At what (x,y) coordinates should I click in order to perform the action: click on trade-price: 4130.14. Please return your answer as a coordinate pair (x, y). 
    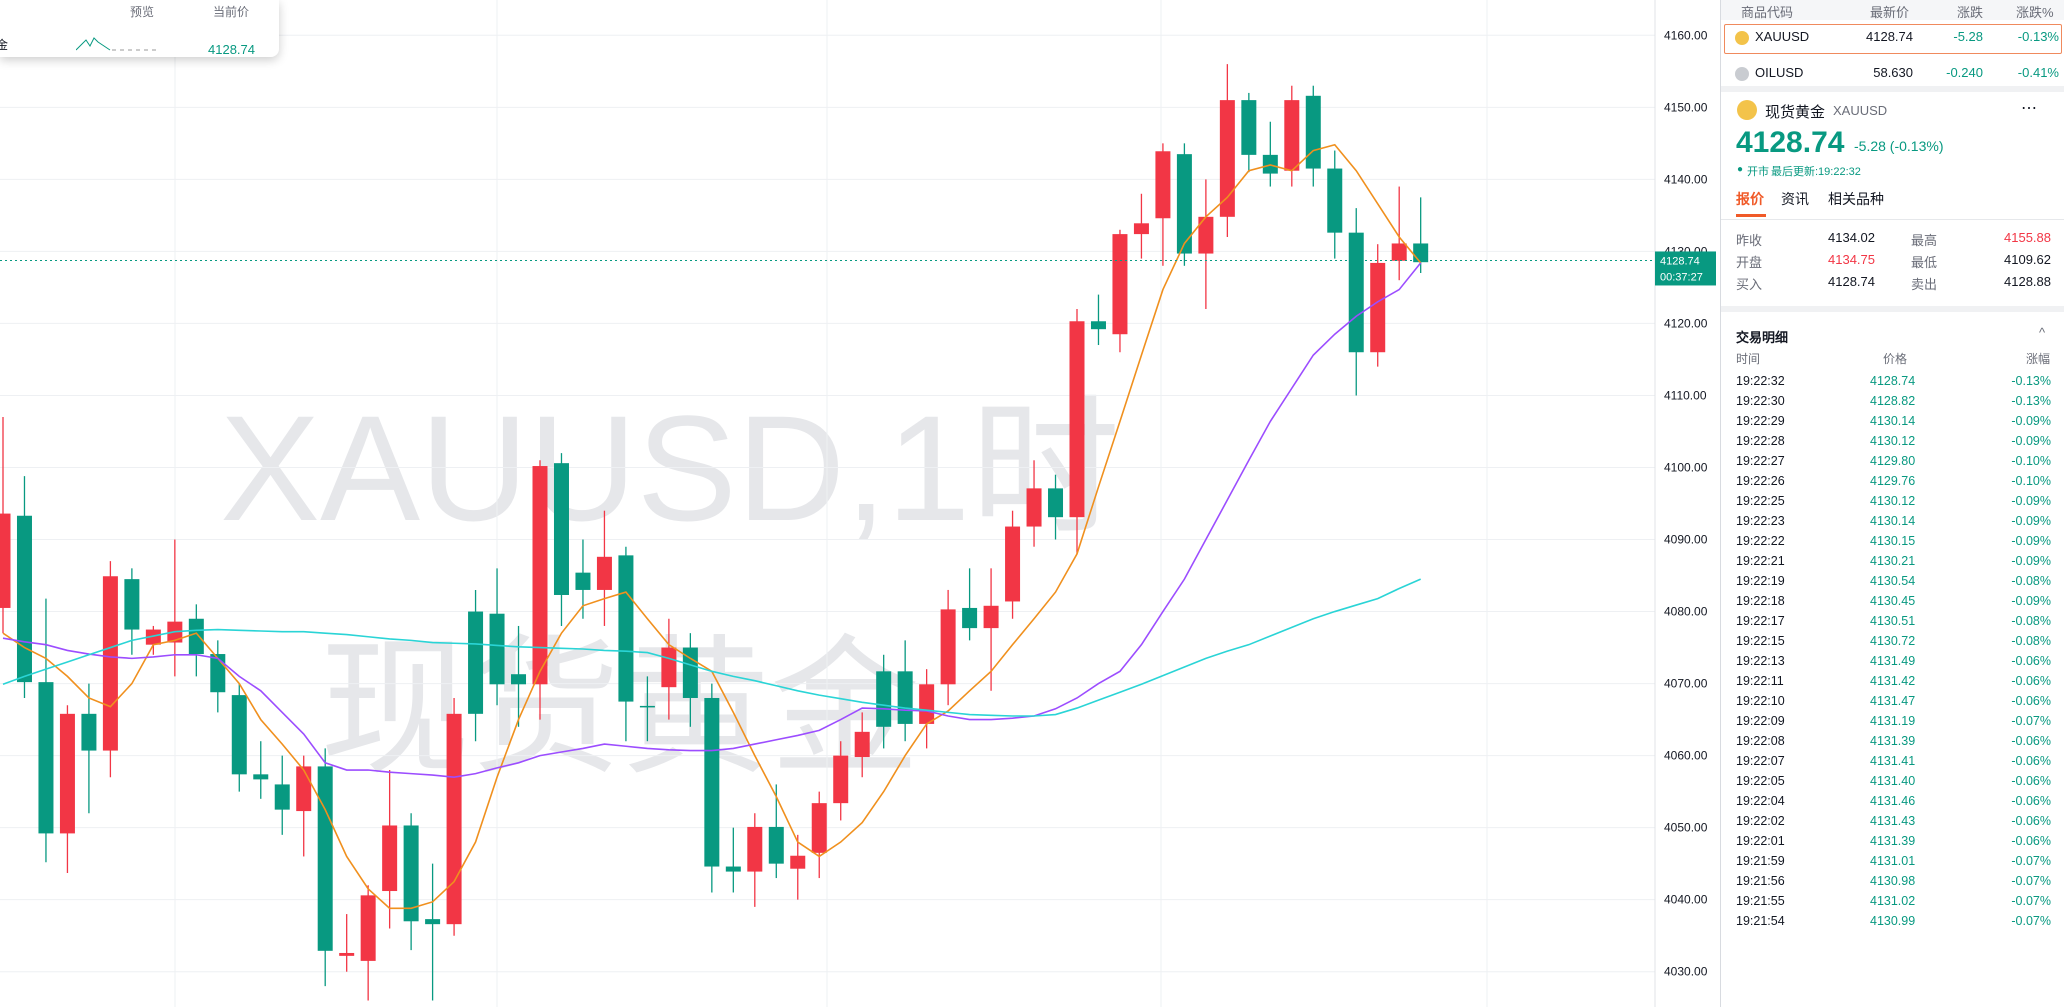
    Looking at the image, I should click on (1893, 421).